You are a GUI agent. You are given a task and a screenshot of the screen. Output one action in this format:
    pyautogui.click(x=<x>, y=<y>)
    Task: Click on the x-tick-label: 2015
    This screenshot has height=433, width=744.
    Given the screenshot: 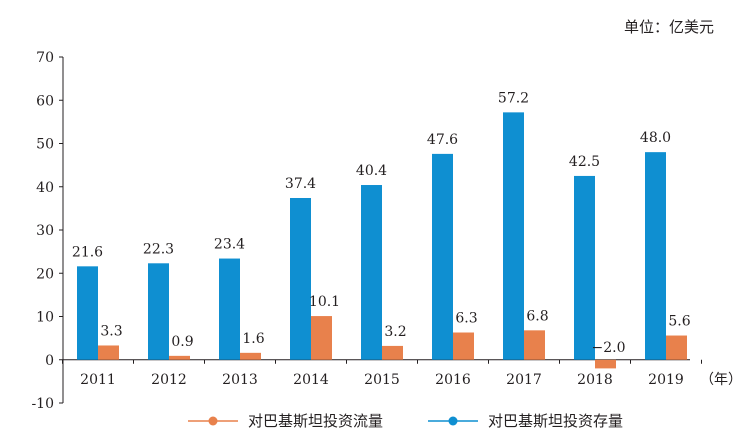 What is the action you would take?
    pyautogui.click(x=382, y=380)
    